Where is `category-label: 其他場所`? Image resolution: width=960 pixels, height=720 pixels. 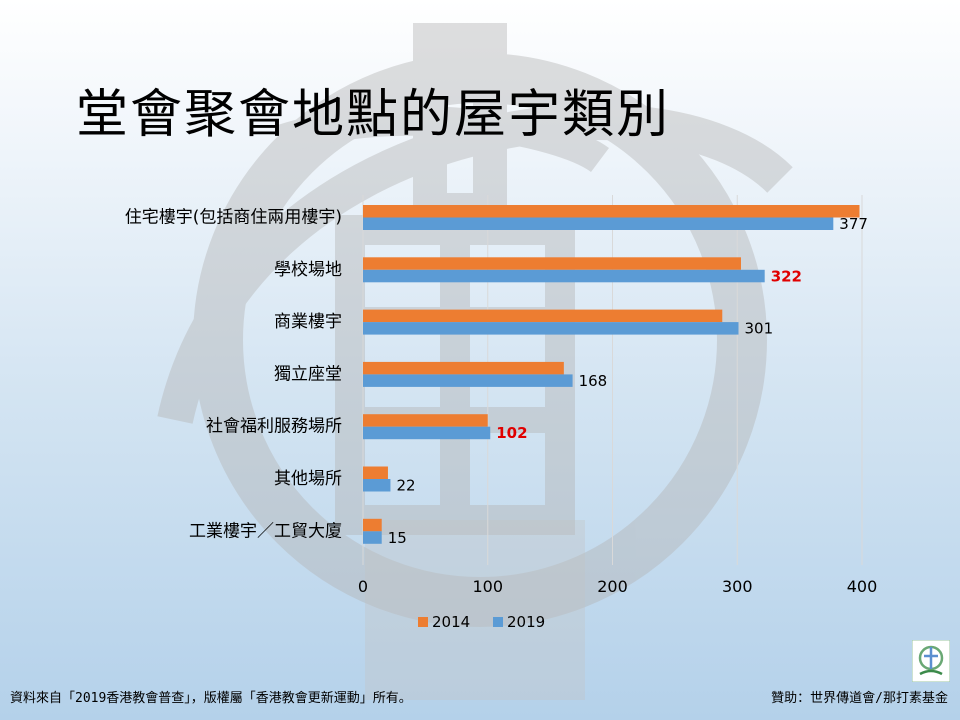
category-label: 其他場所 is located at coordinates (308, 479).